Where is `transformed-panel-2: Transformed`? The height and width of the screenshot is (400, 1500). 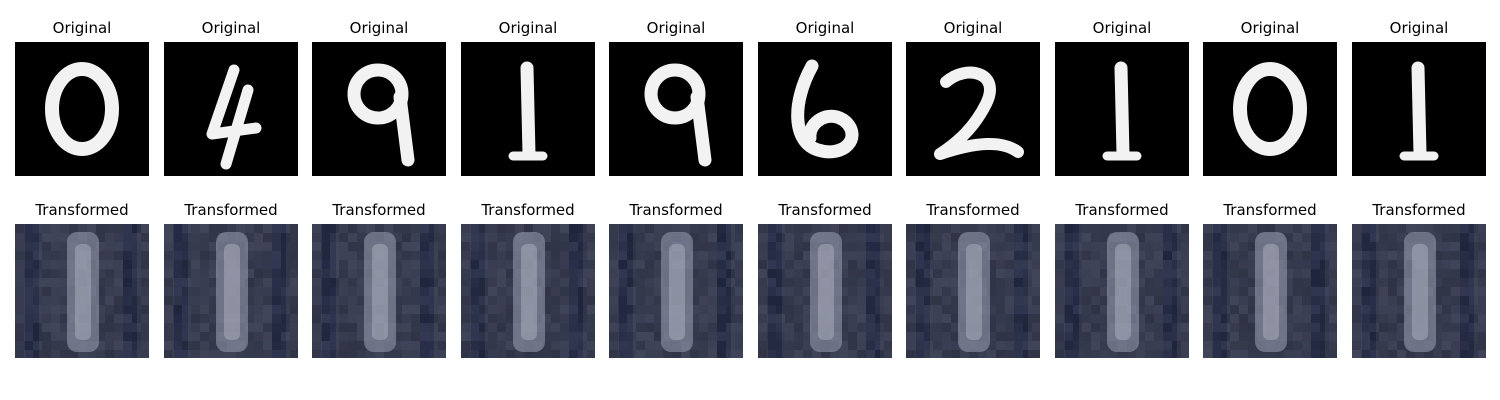 transformed-panel-2: Transformed is located at coordinates (231, 277).